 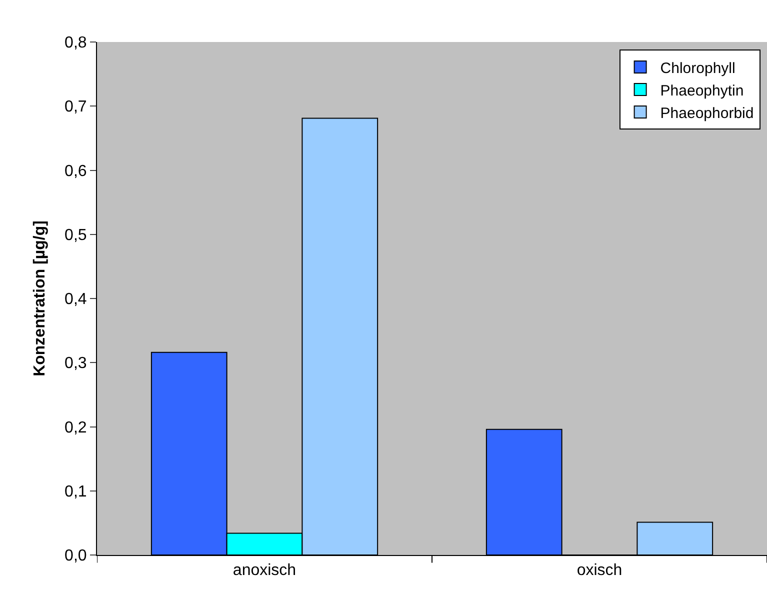 What do you see at coordinates (75, 171) in the screenshot?
I see `y-tick-label: 0,6` at bounding box center [75, 171].